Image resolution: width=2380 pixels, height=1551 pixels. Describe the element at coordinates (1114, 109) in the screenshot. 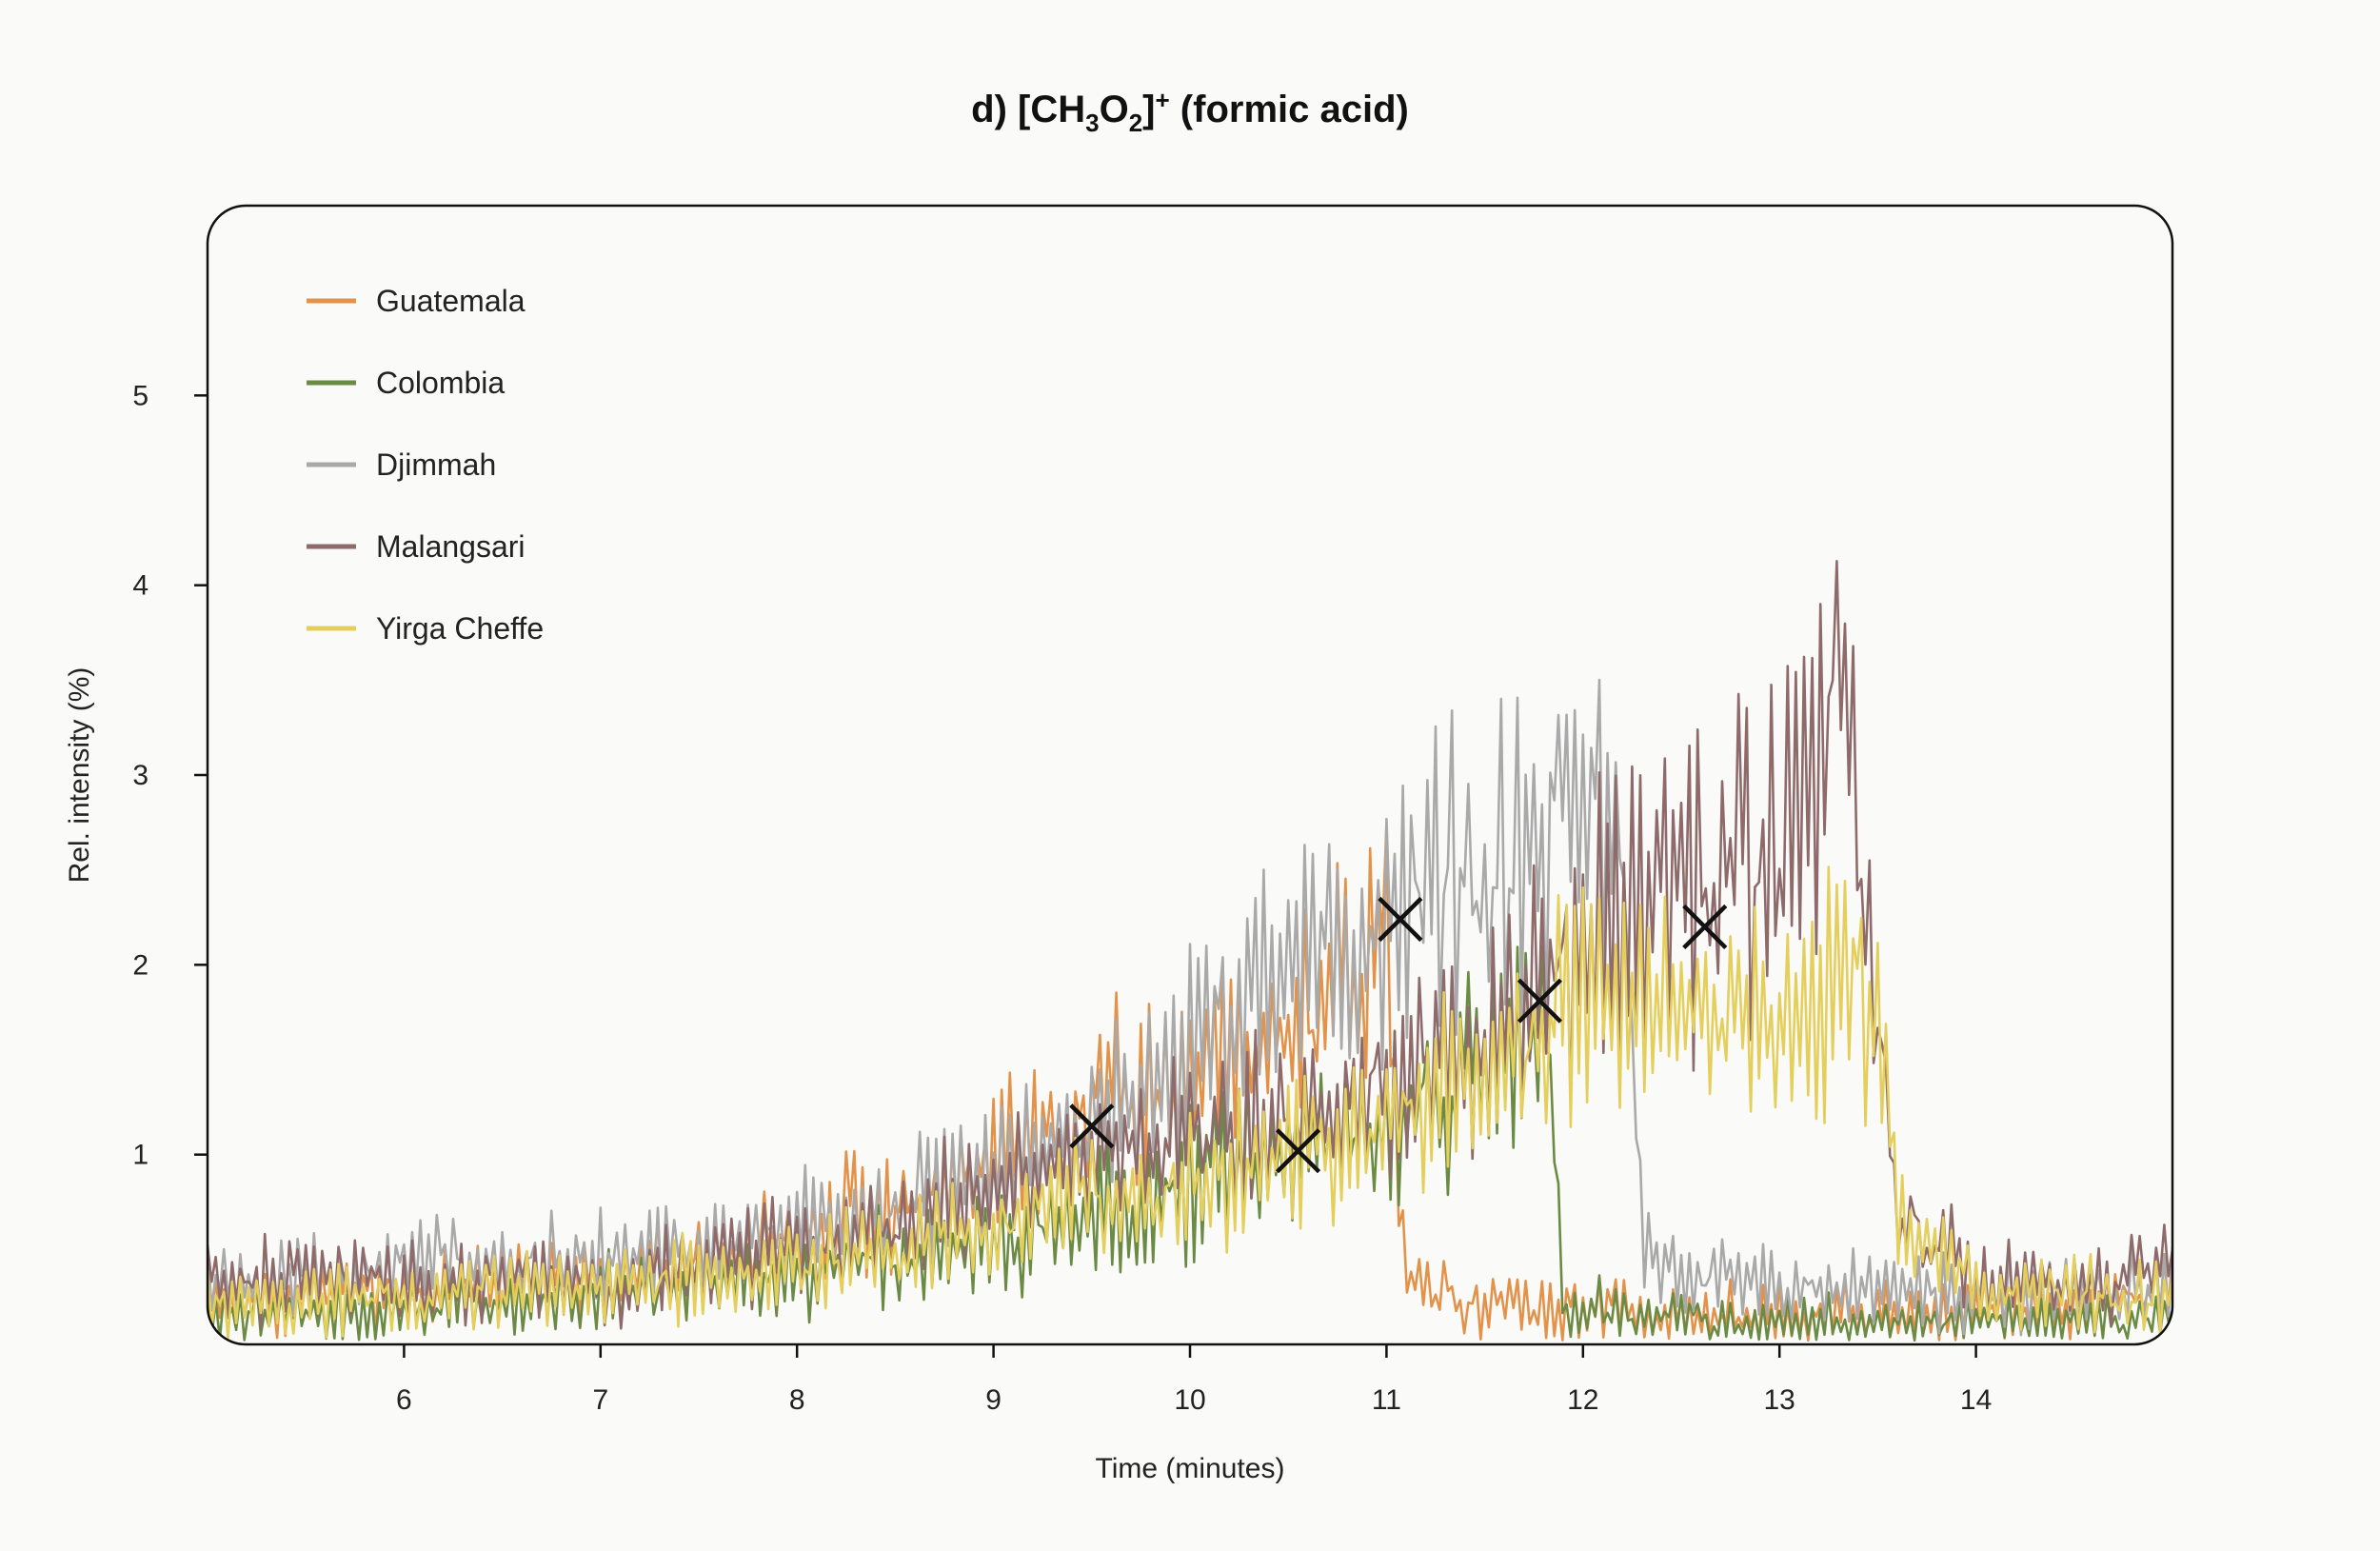

I see `chart-title-mid: O` at that location.